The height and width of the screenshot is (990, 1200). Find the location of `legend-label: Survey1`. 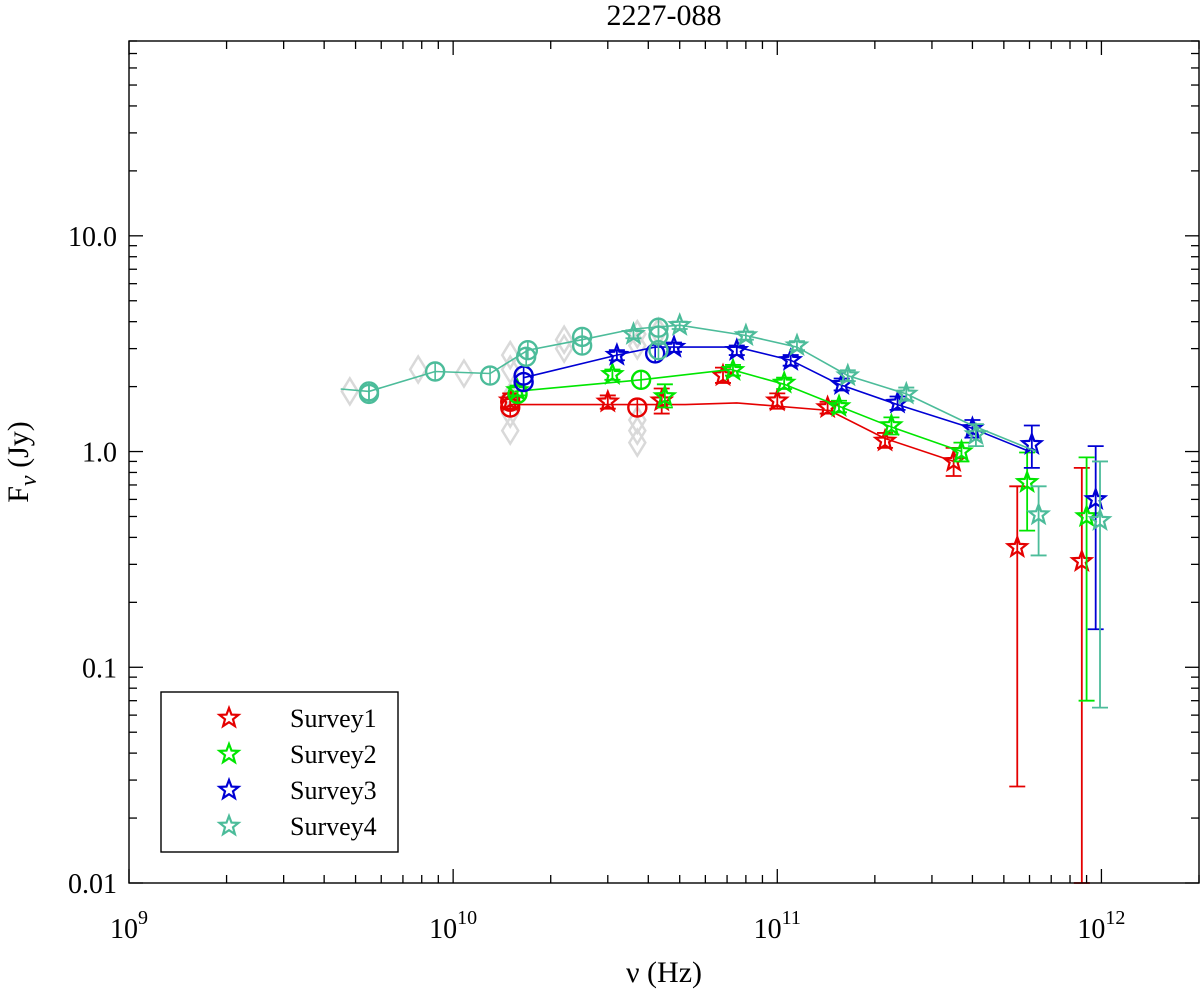

legend-label: Survey1 is located at coordinates (333, 718).